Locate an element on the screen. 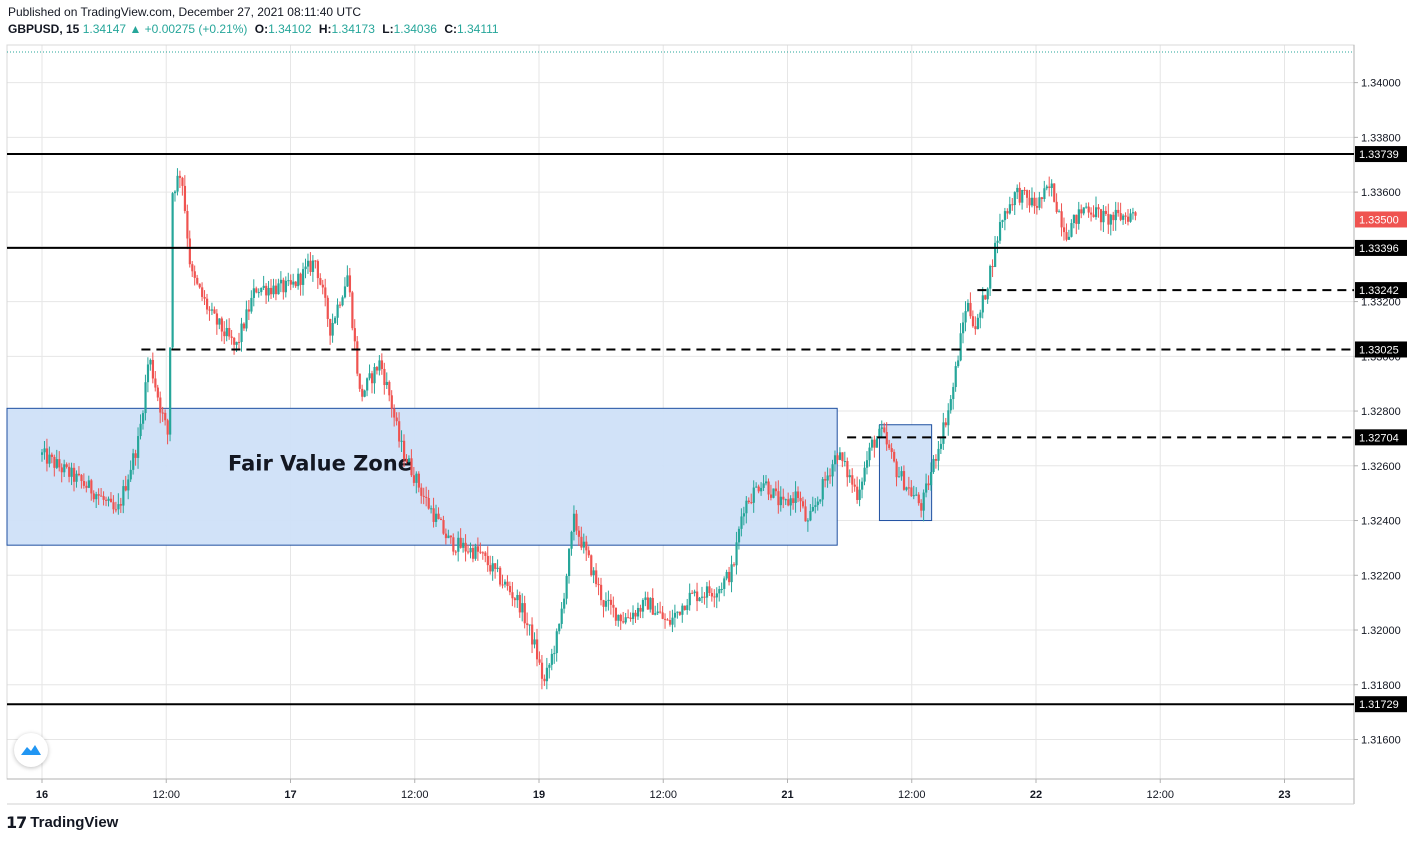 This screenshot has height=842, width=1412. fair-value-zone is located at coordinates (422, 476).